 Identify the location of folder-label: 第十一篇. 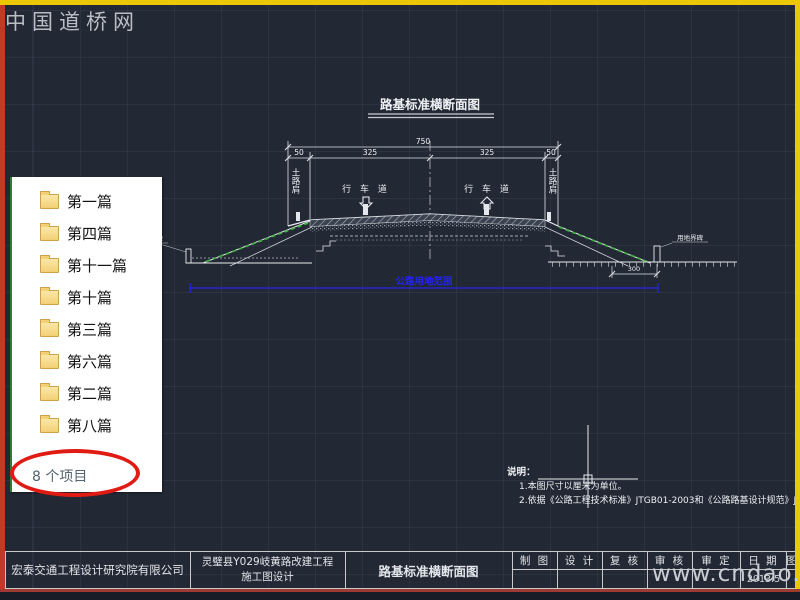
(97, 265).